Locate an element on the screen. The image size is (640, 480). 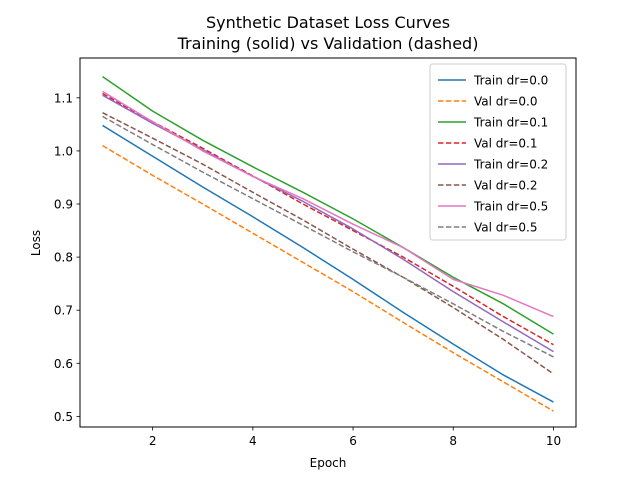
legend-box is located at coordinates (498, 152).